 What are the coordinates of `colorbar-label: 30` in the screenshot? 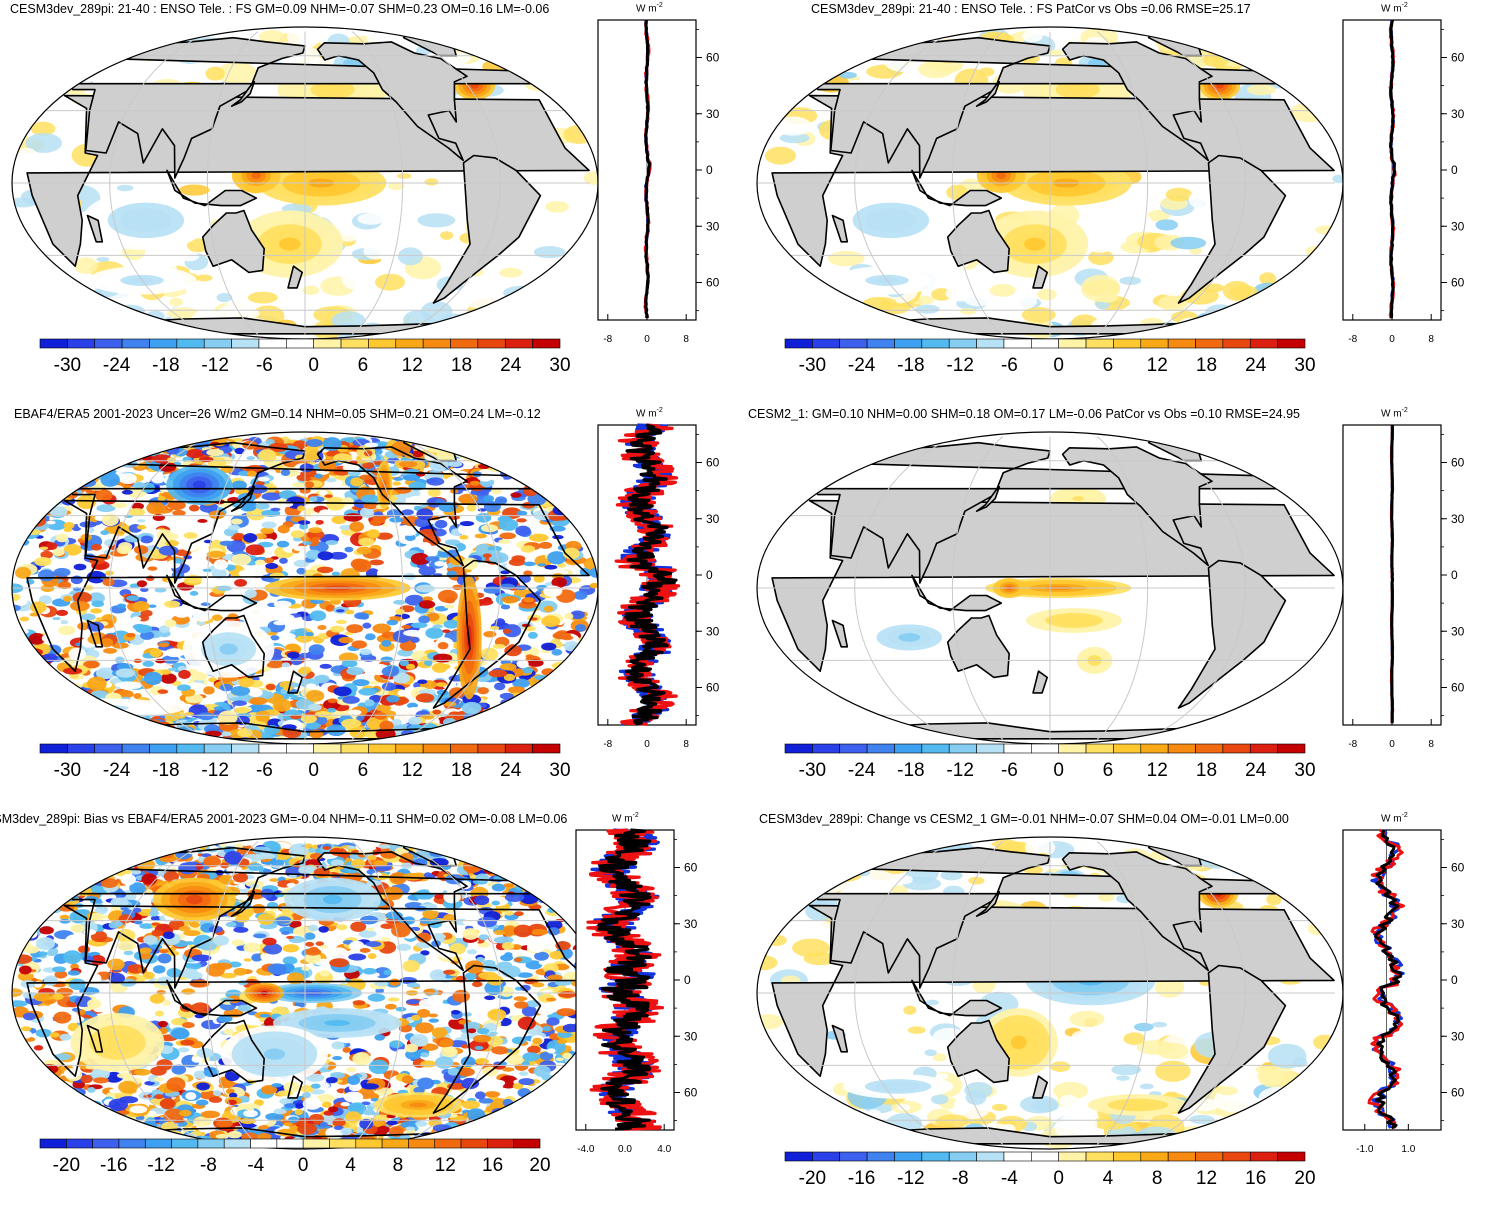 It's located at (1304, 770).